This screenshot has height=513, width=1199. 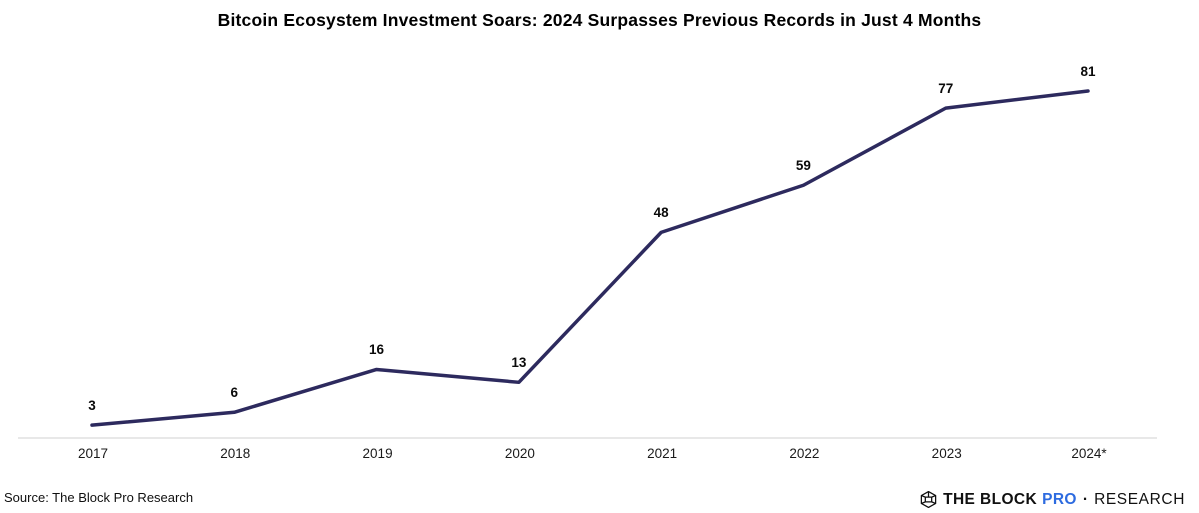 I want to click on data-label: 6, so click(x=234, y=393).